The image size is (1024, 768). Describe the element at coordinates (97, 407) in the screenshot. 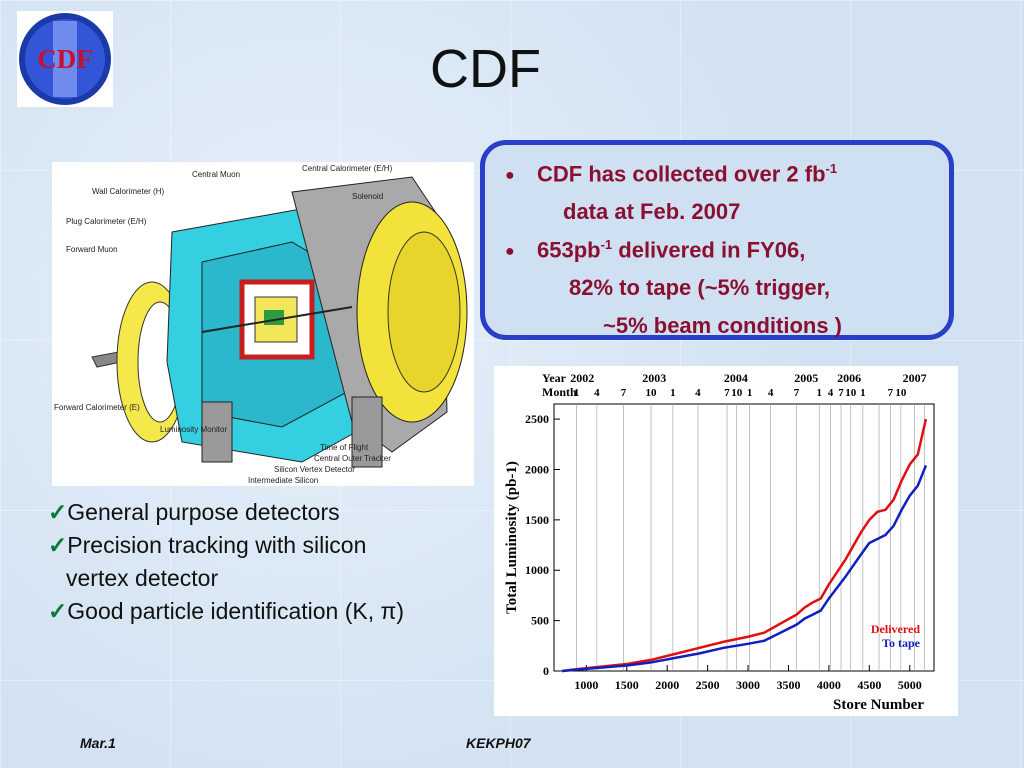

I see `label-forward-calorimeter: Forward Calorimeter (E)` at that location.